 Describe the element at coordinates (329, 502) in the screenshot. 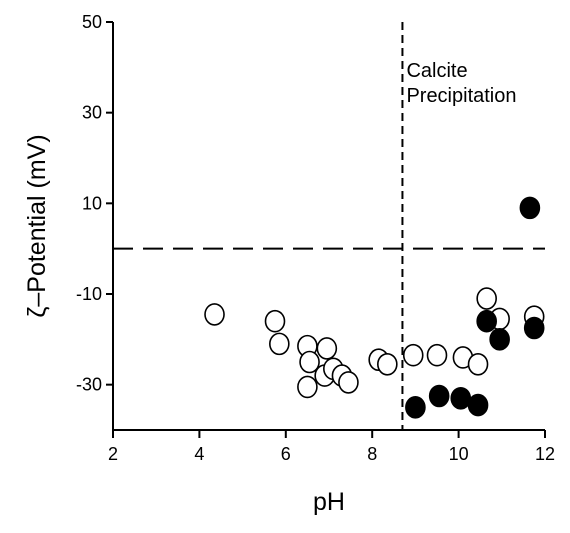

I see `x-axis-title: pH` at that location.